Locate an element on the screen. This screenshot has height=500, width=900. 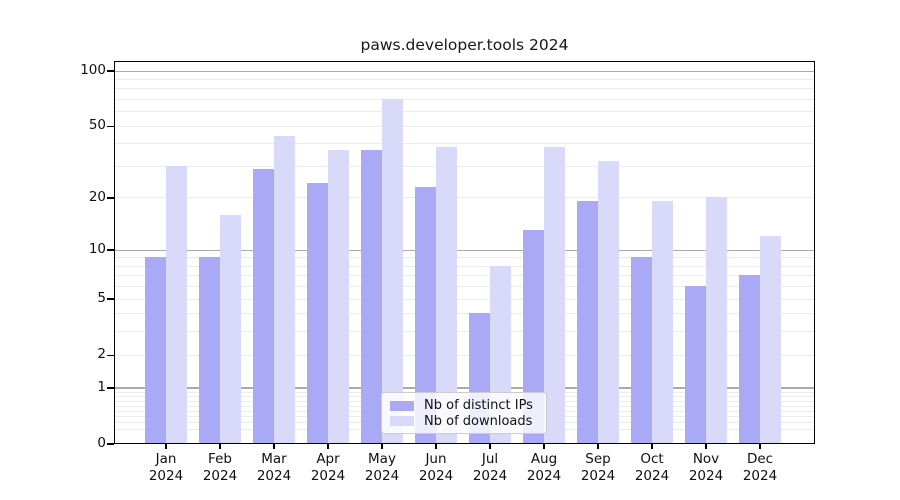
x-tick-label: Sep 2024 is located at coordinates (598, 468).